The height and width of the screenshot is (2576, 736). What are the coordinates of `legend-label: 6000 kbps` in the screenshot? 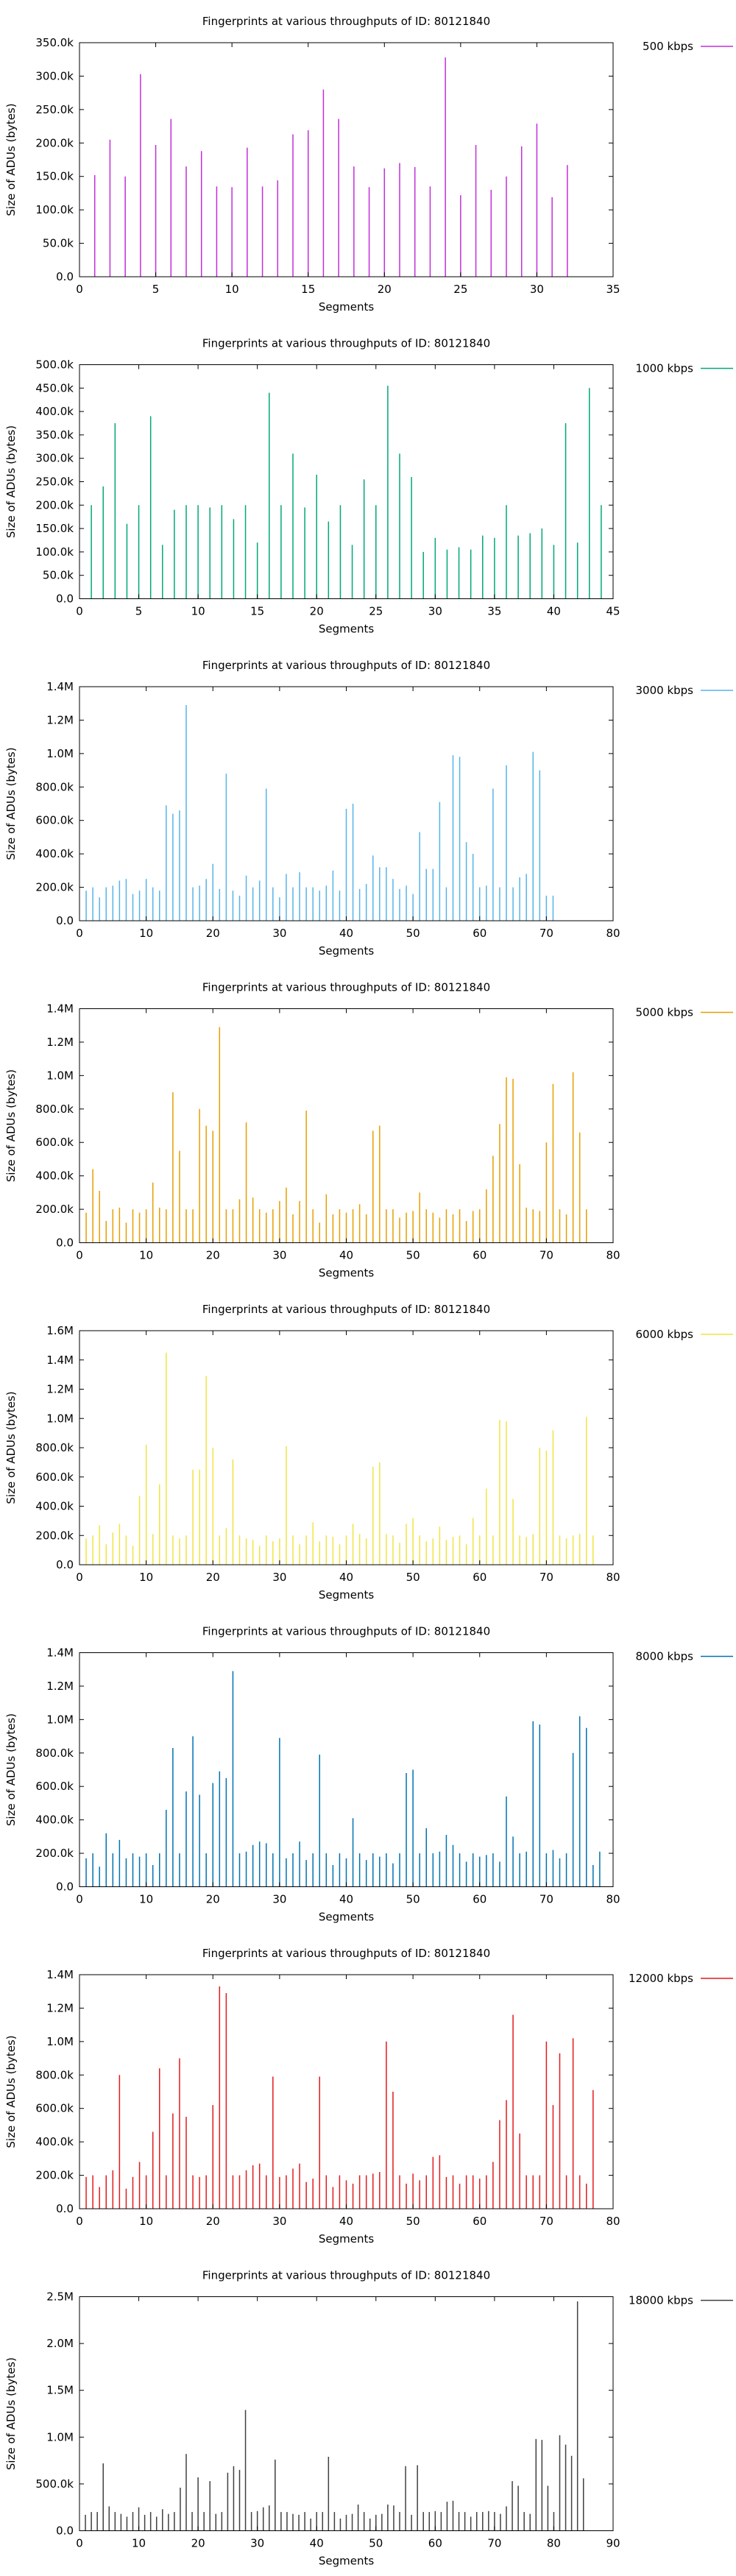 It's located at (665, 1334).